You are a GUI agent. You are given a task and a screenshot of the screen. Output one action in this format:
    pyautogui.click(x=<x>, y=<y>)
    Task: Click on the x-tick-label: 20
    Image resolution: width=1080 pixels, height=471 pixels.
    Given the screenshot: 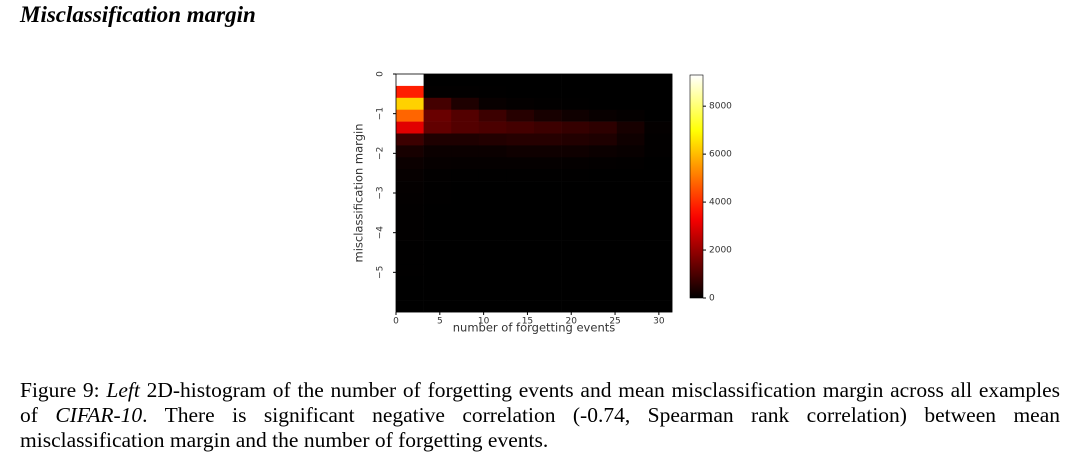 What is the action you would take?
    pyautogui.click(x=572, y=322)
    